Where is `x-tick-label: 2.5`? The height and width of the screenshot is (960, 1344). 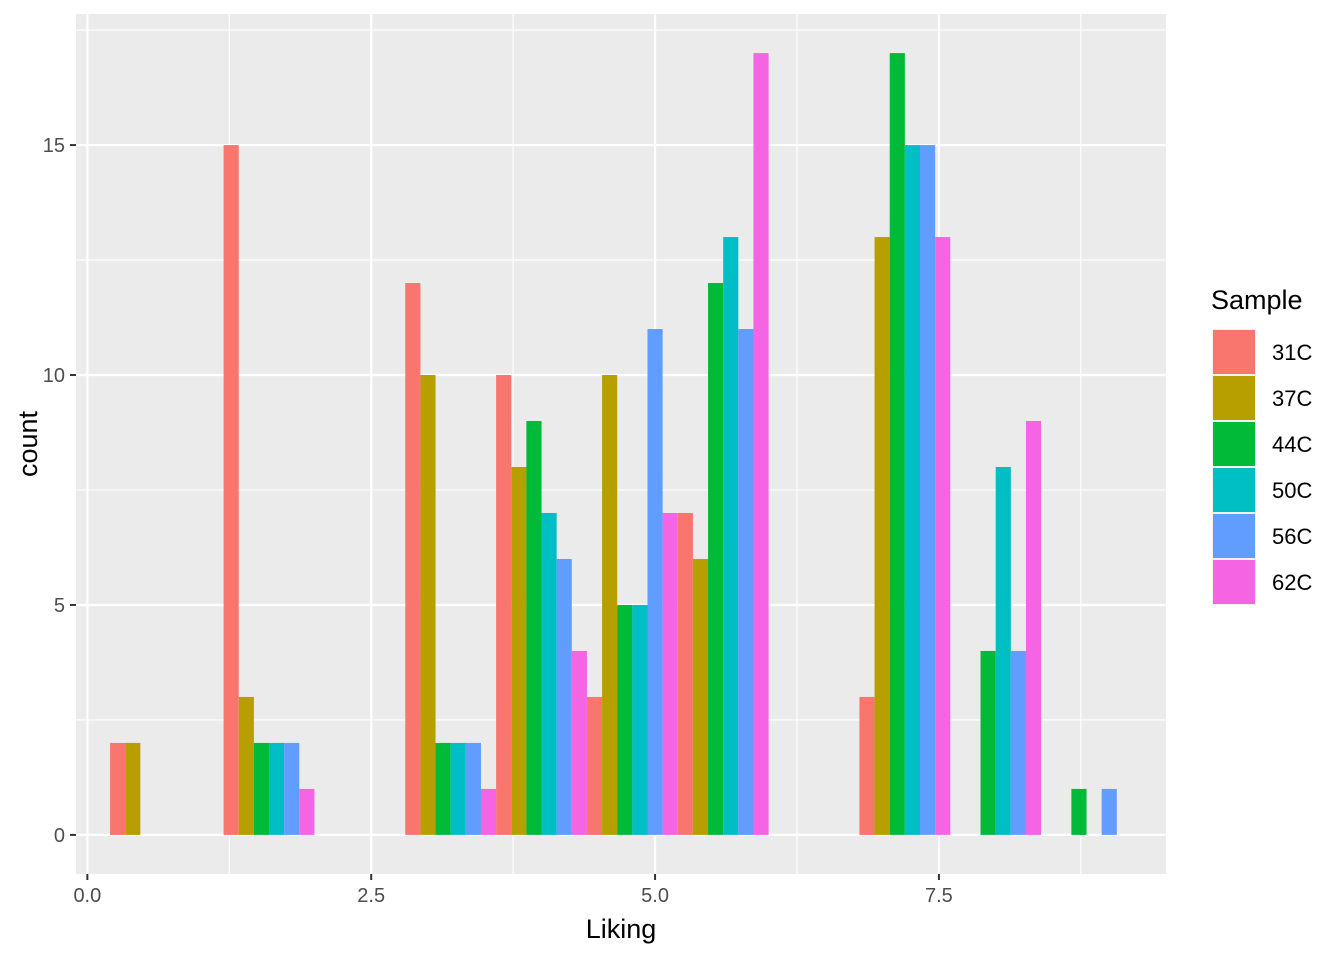
x-tick-label: 2.5 is located at coordinates (371, 896).